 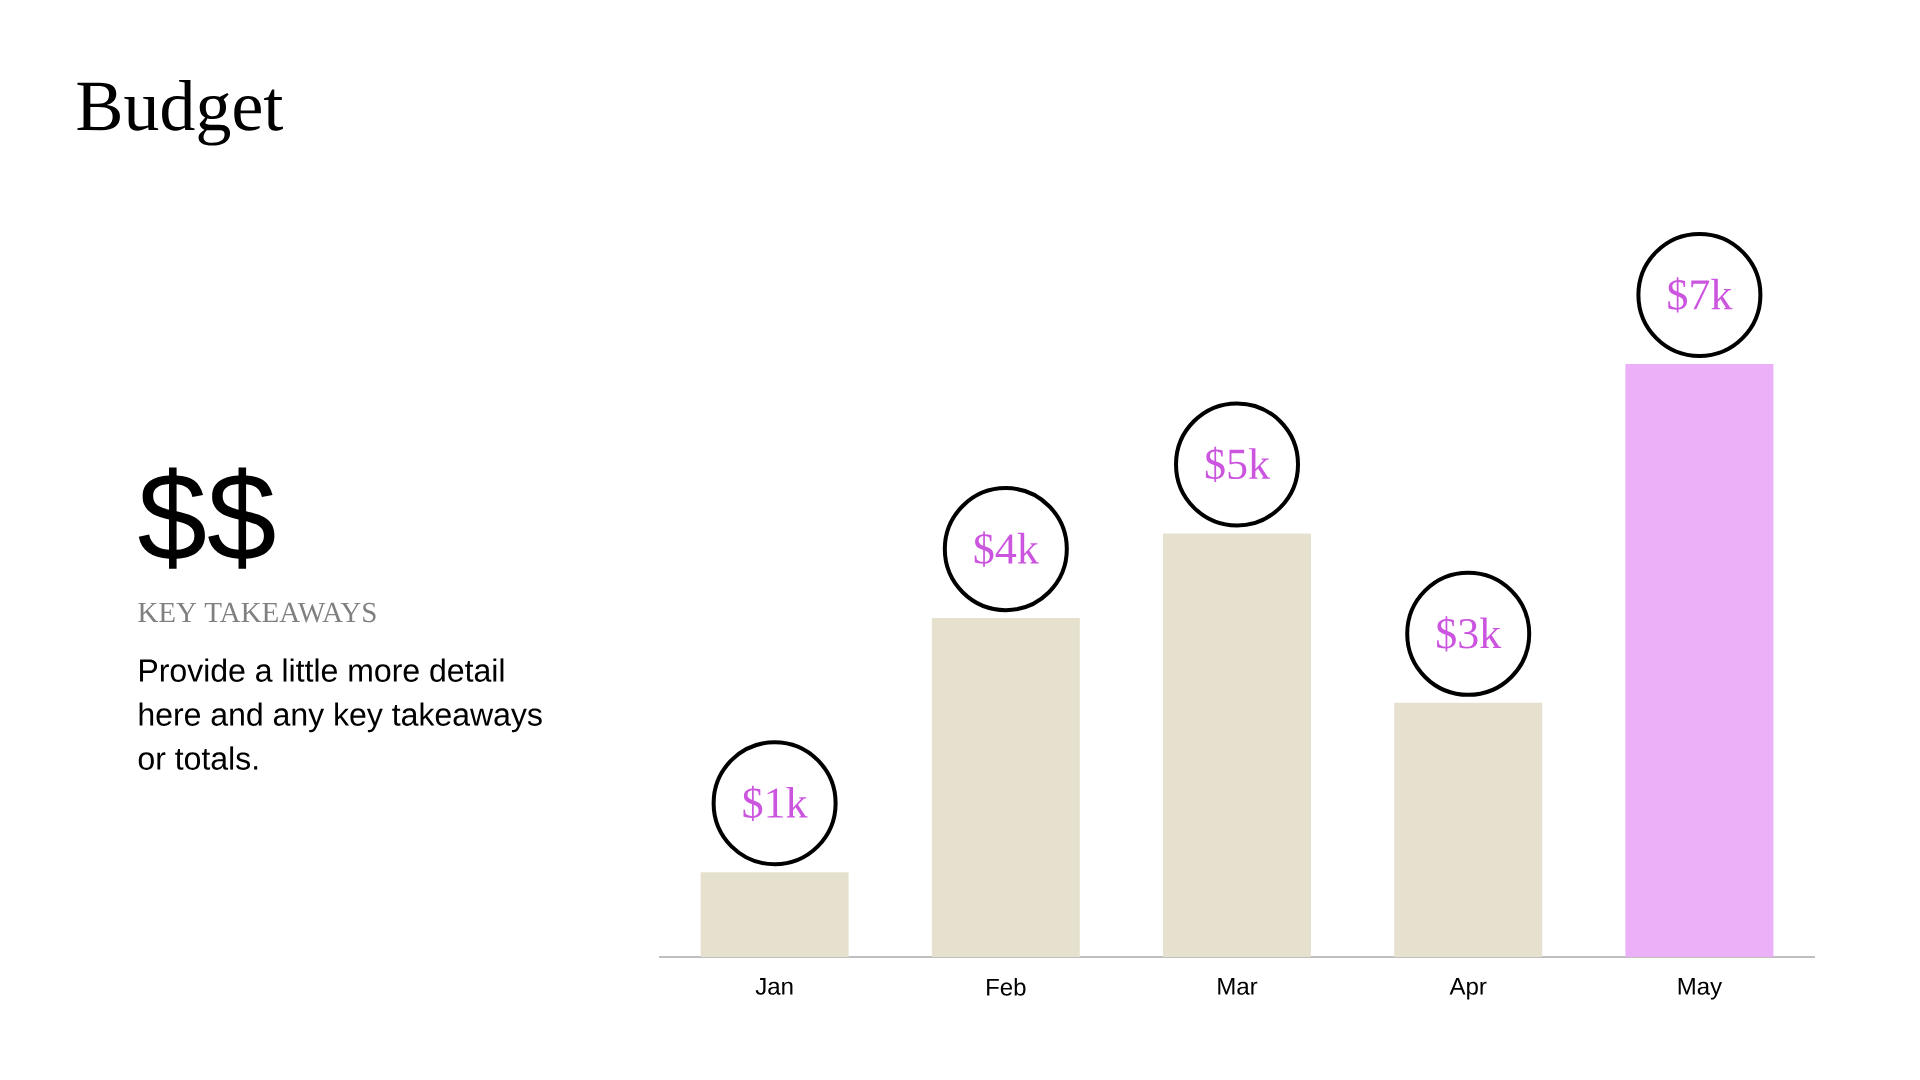 What do you see at coordinates (1006, 987) in the screenshot?
I see `x-tick-label: Feb` at bounding box center [1006, 987].